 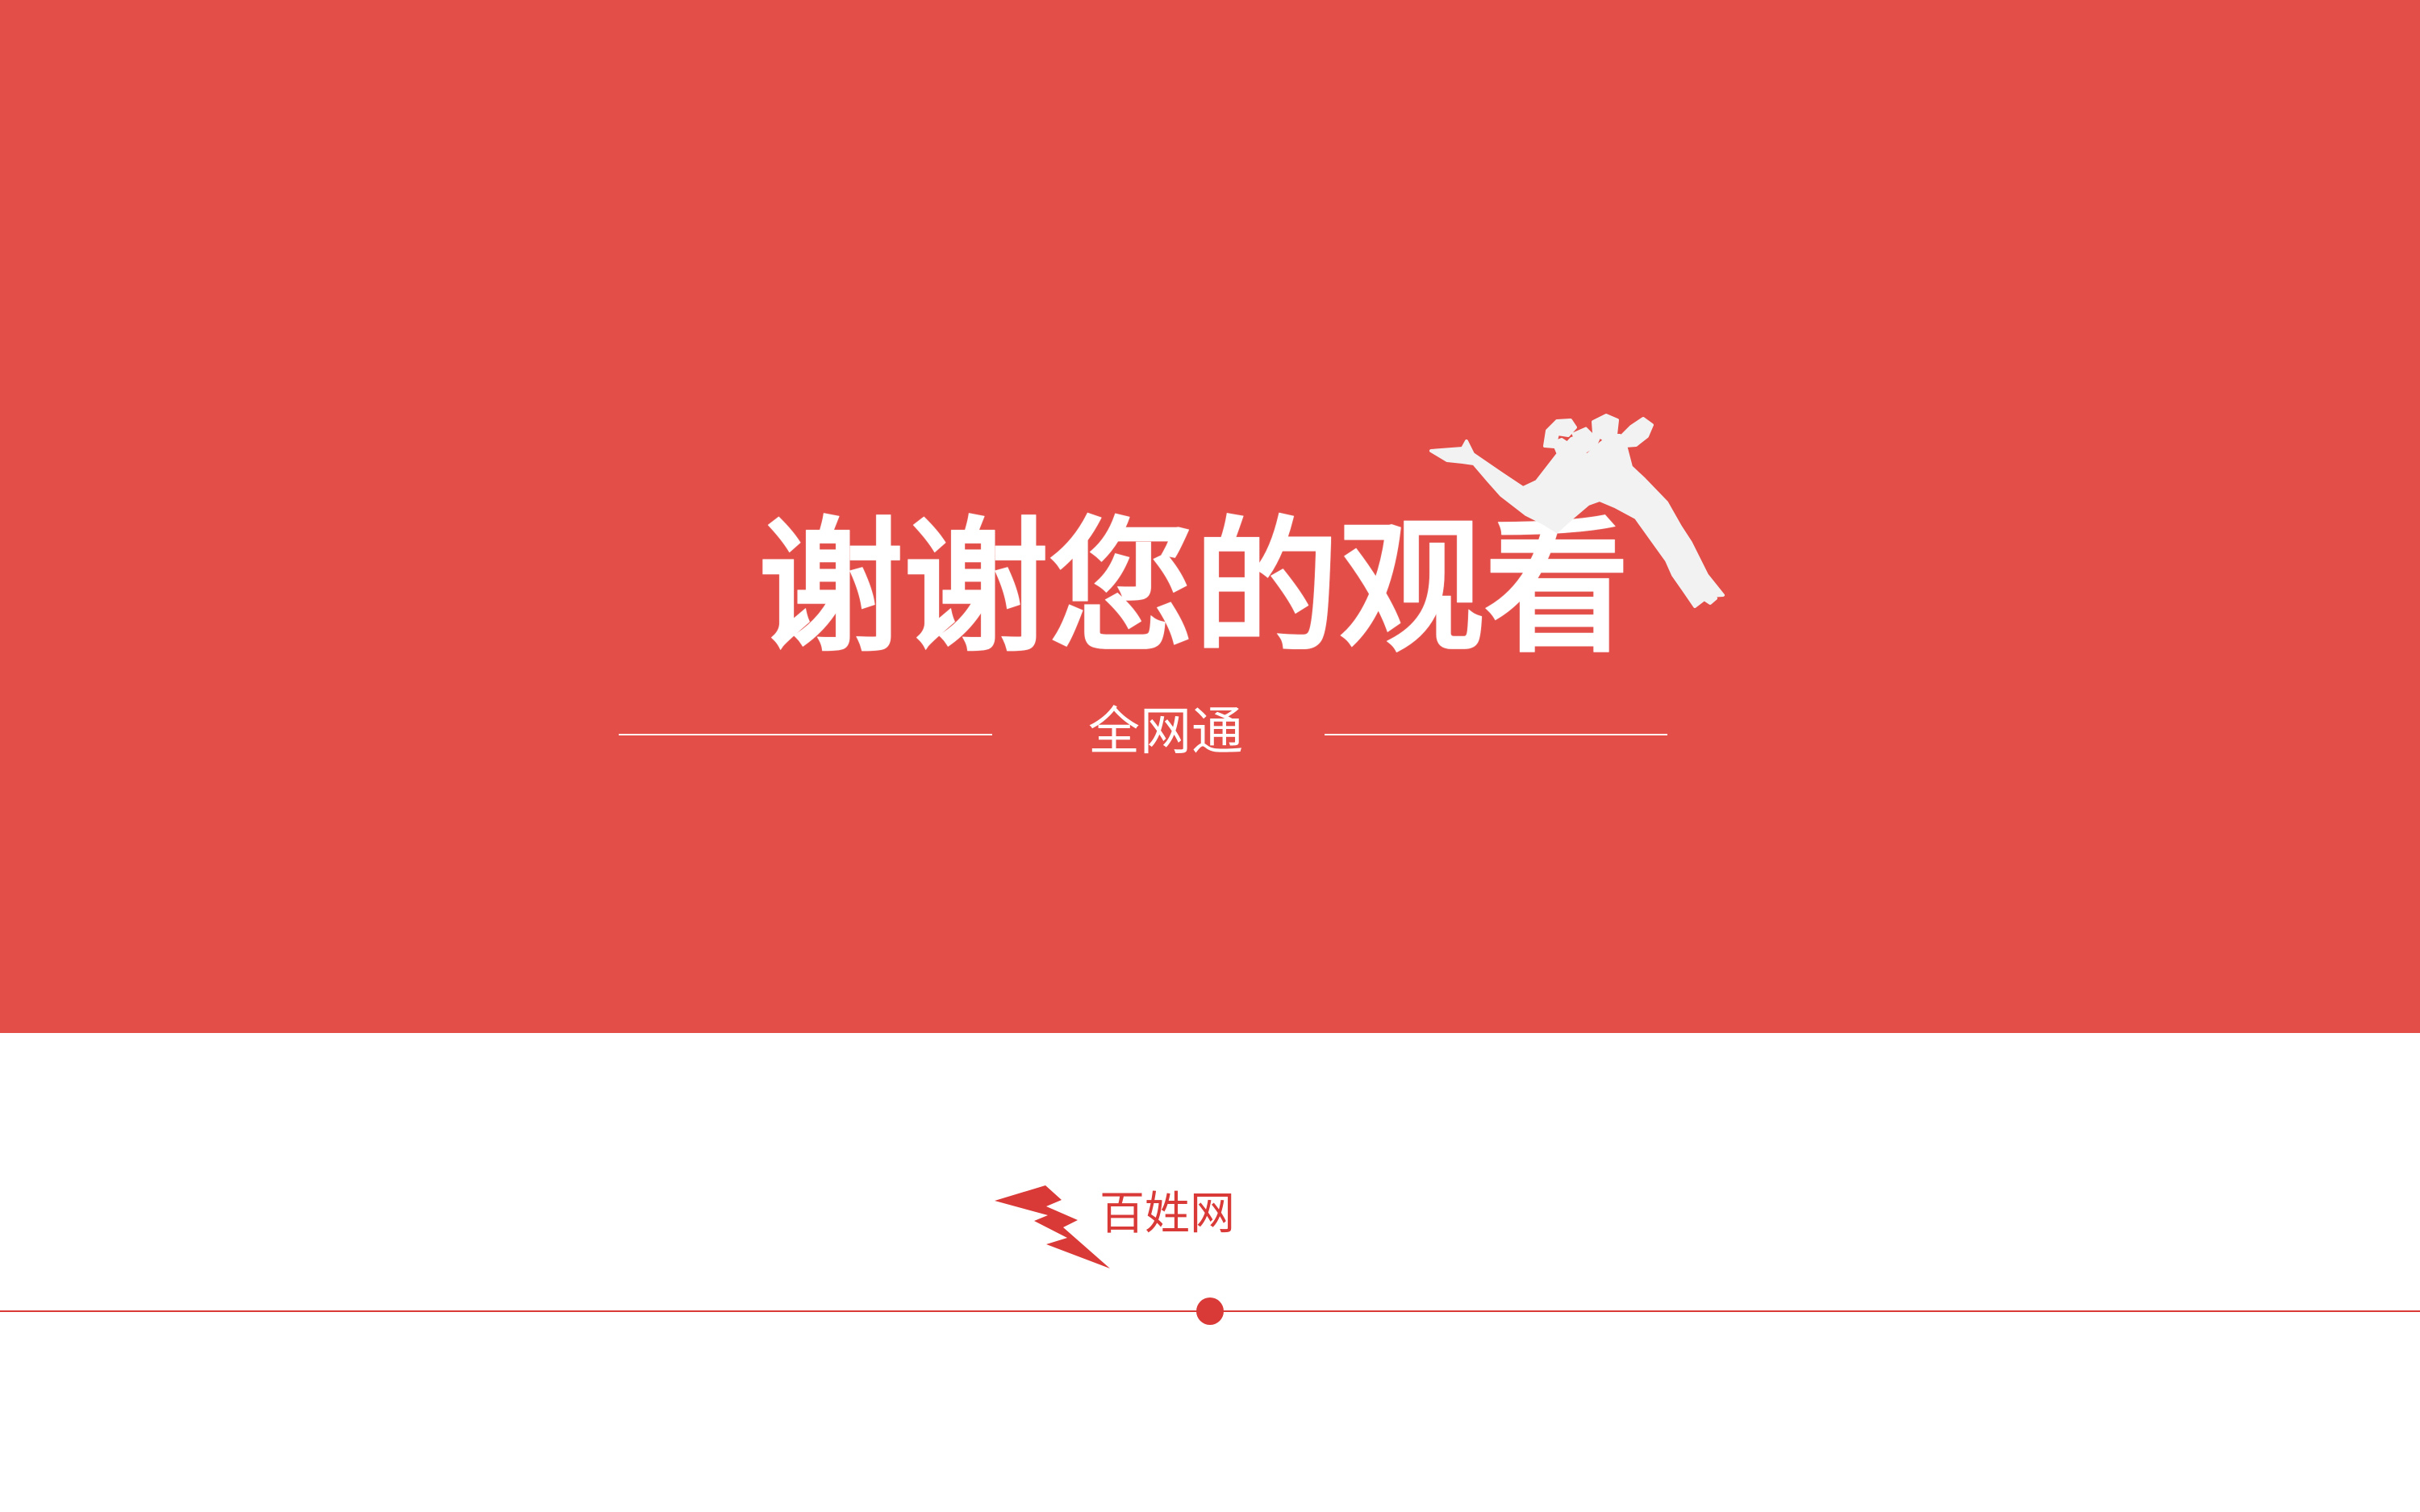 What do you see at coordinates (1194, 588) in the screenshot?
I see `thank-you-title: 谢谢您的观看` at bounding box center [1194, 588].